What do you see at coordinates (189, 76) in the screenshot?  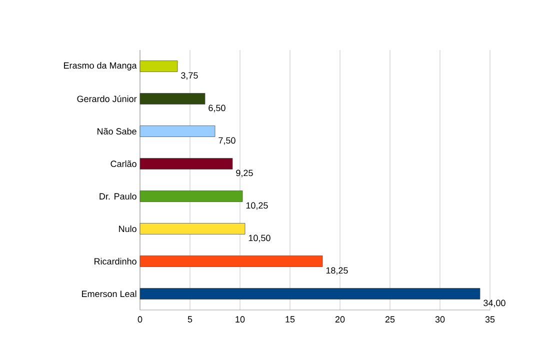 I see `data-label: 3,75` at bounding box center [189, 76].